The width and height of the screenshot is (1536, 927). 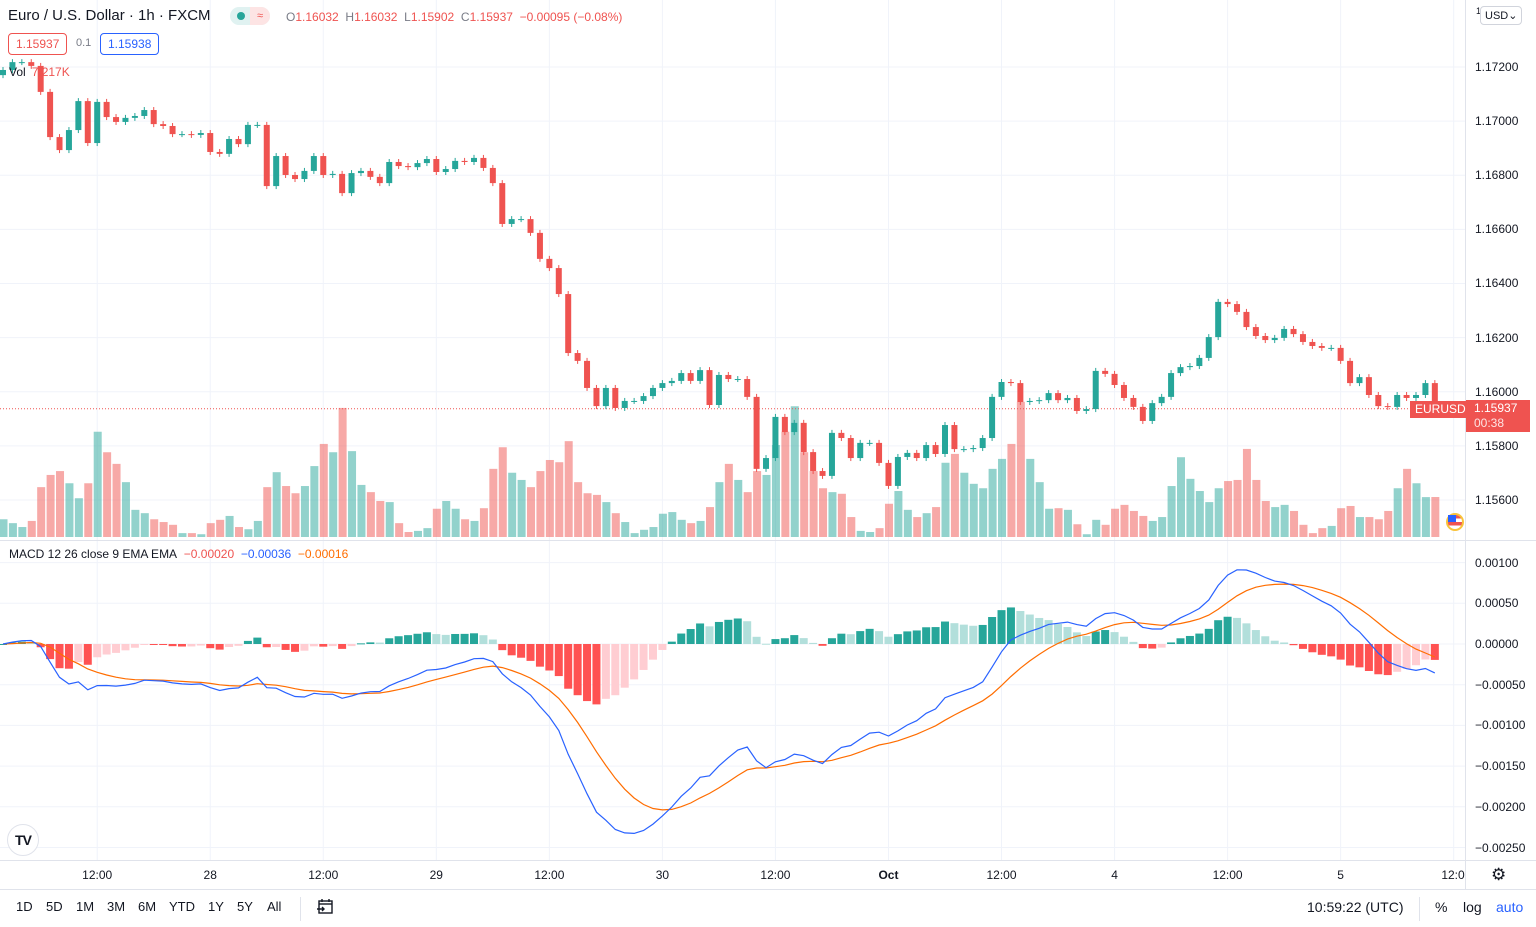 I want to click on macd-title: MACD 12 26 close 9 EMA EMA, so click(x=93, y=554).